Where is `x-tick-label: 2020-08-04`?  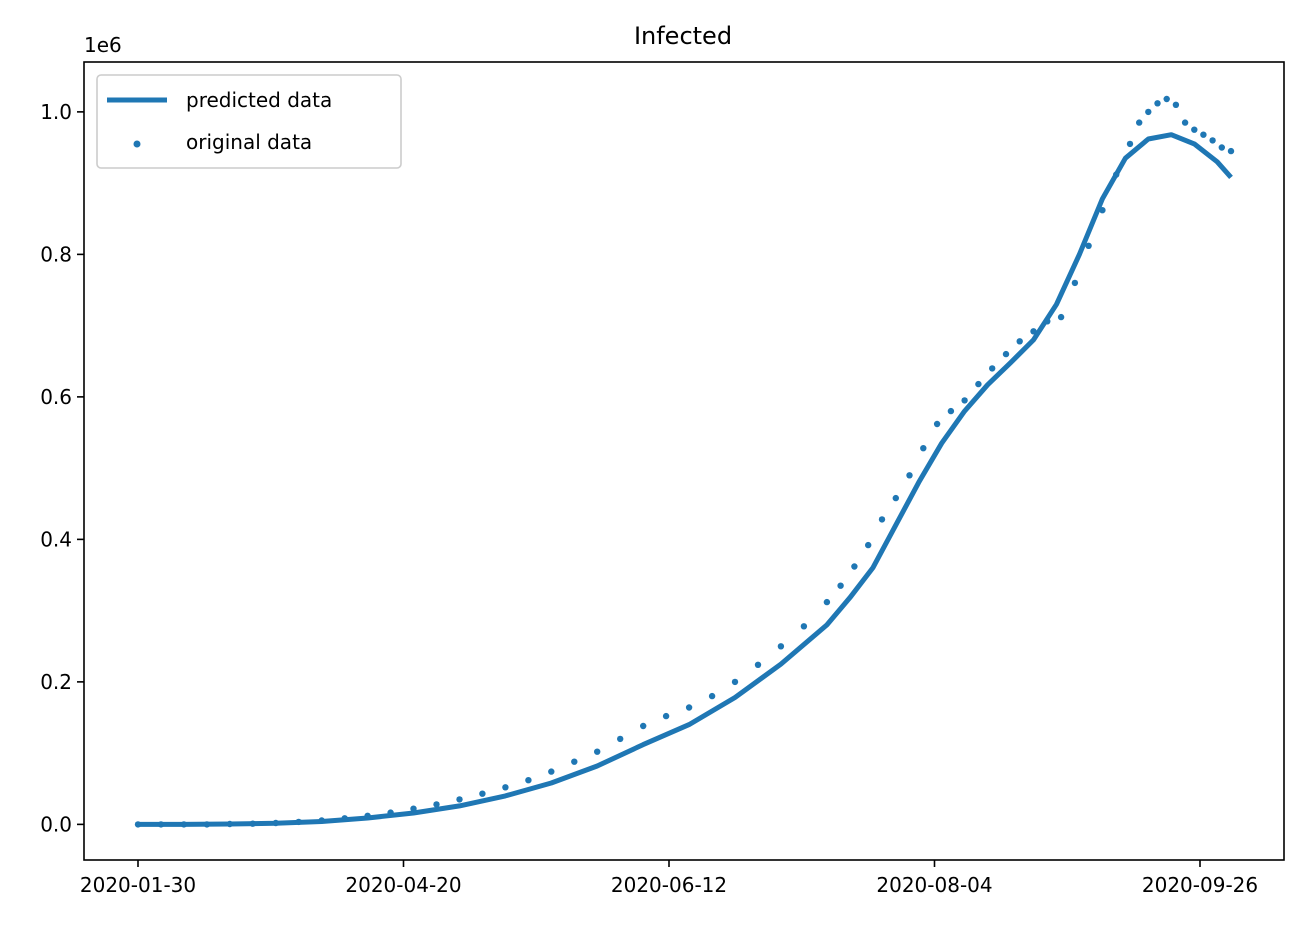
x-tick-label: 2020-08-04 is located at coordinates (934, 885).